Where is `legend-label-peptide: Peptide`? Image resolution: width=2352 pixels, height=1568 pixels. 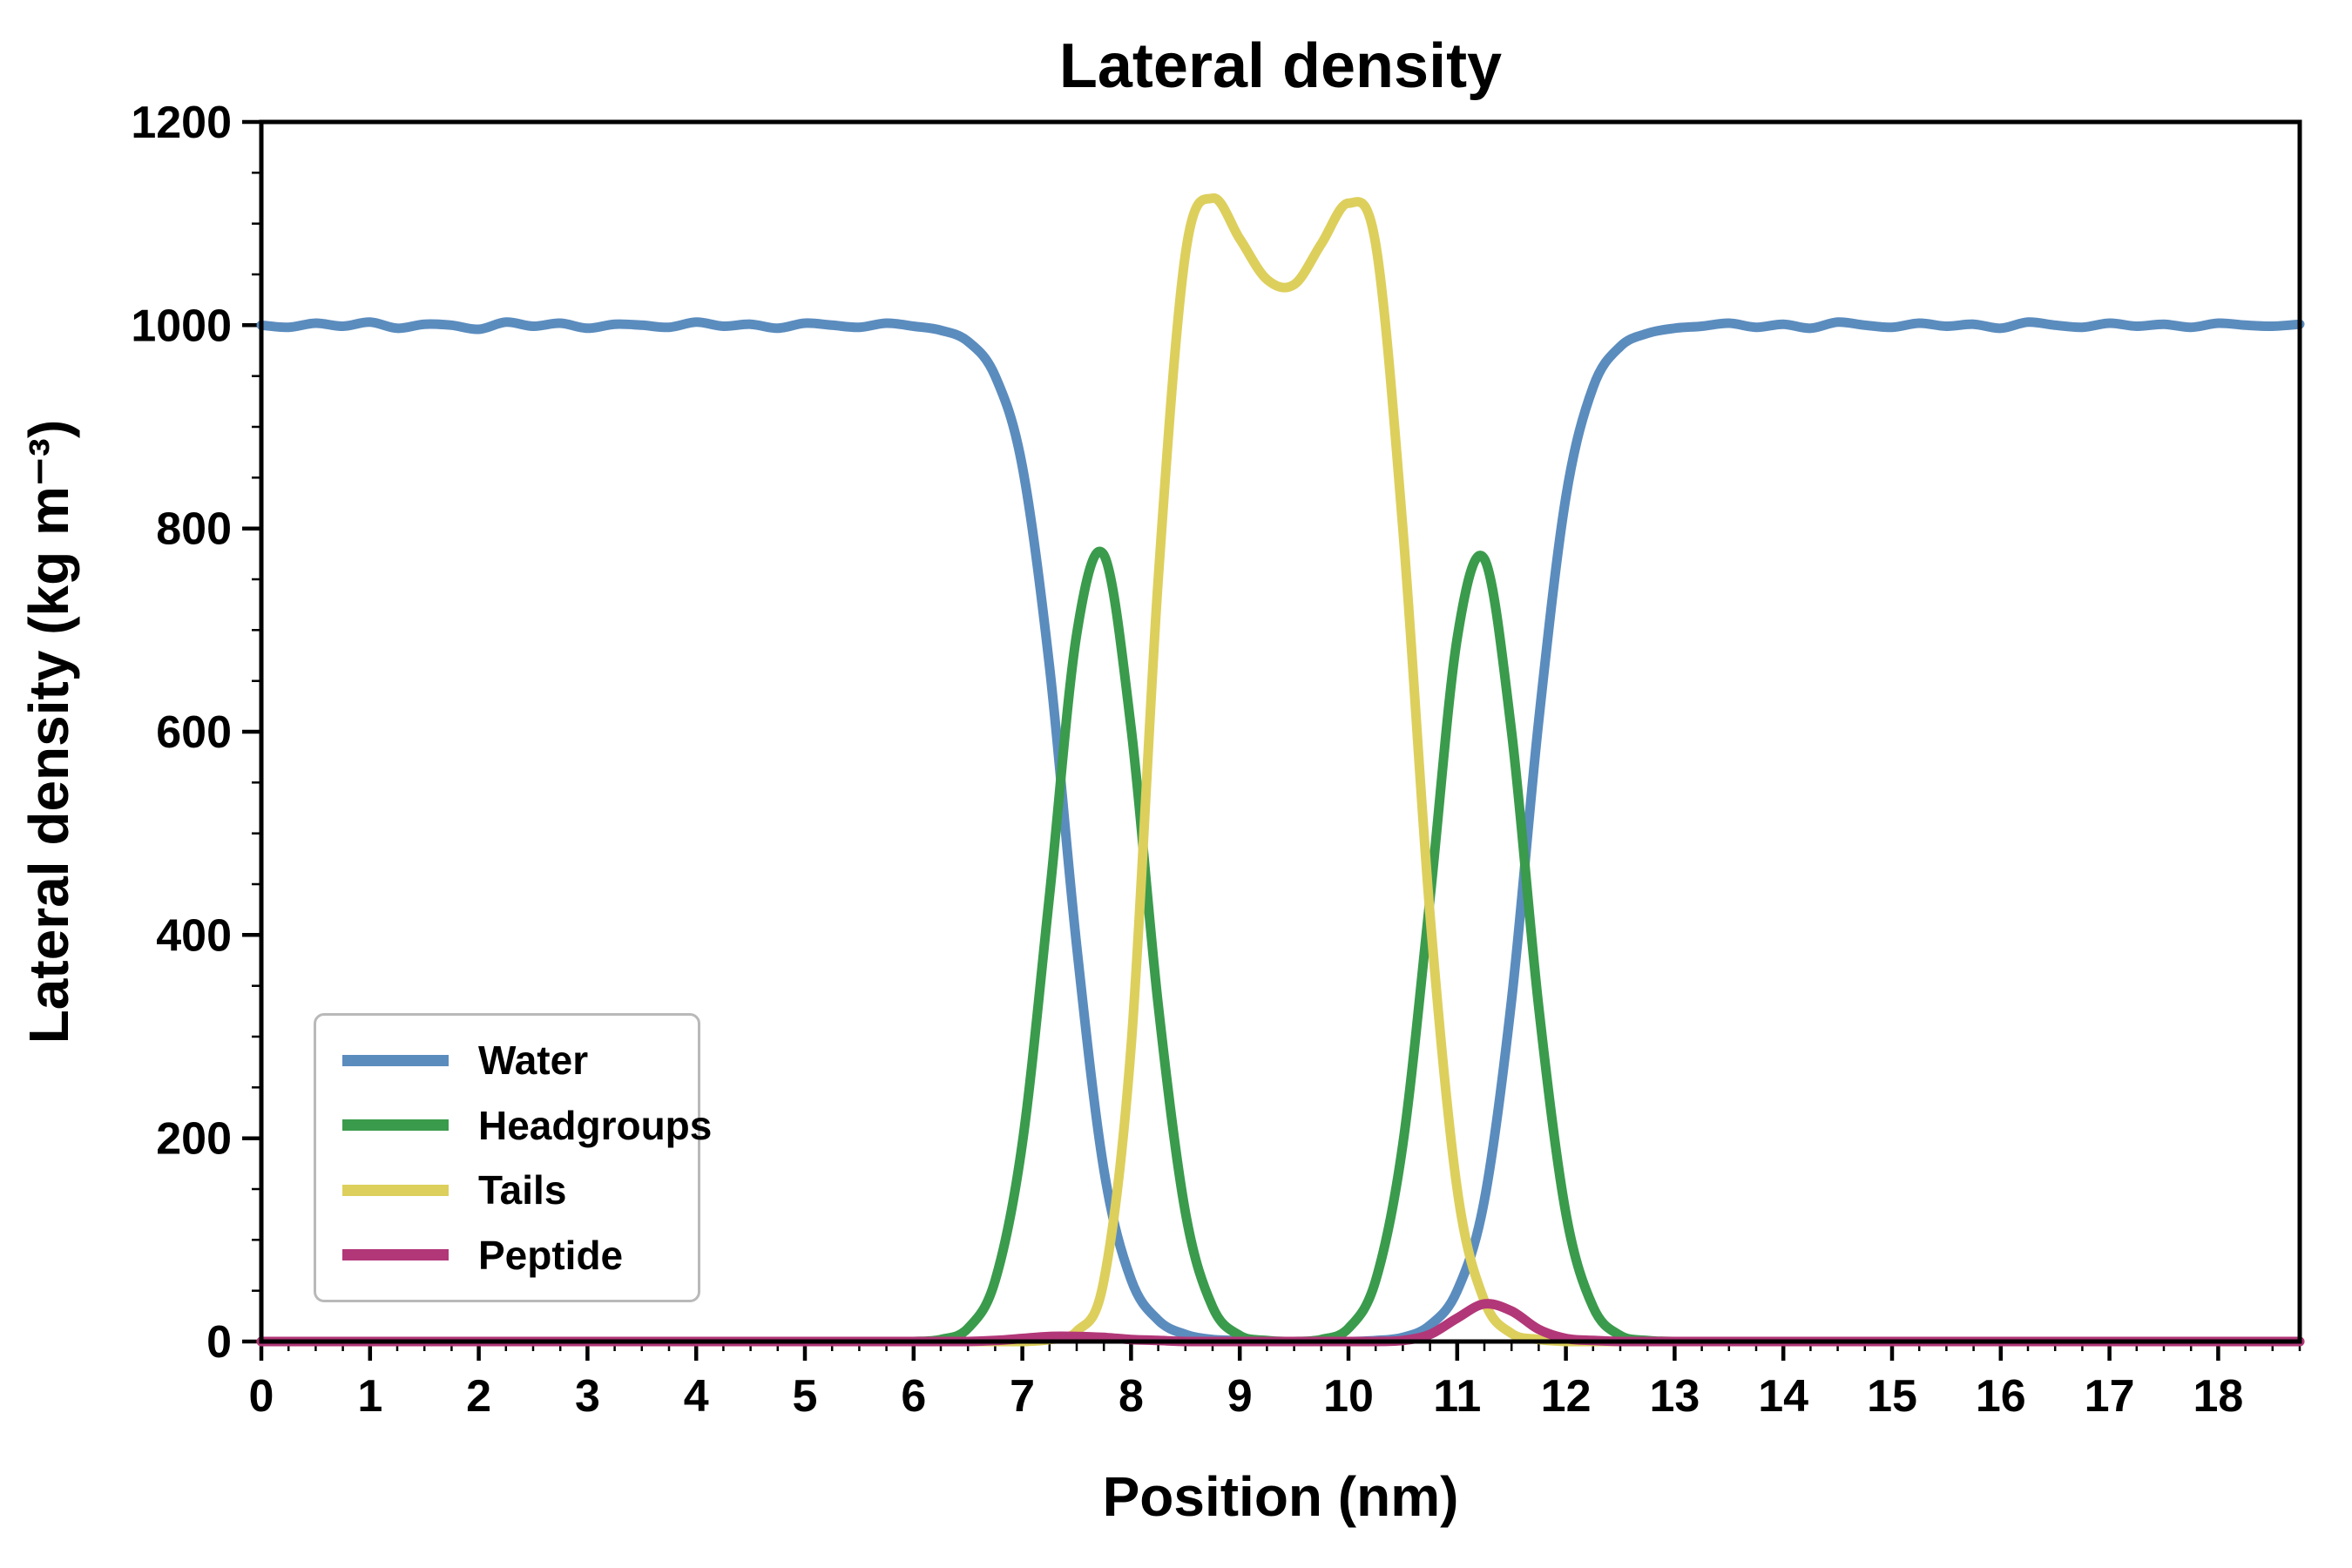 legend-label-peptide: Peptide is located at coordinates (551, 1255).